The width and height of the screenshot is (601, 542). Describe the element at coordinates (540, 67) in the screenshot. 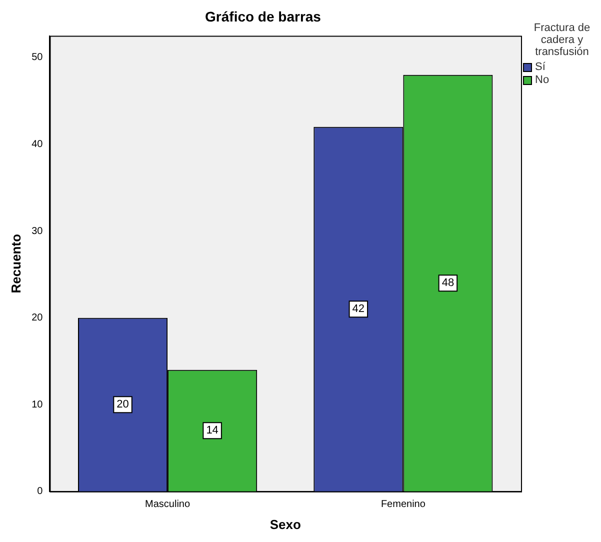

I see `legend-label: Sí` at that location.